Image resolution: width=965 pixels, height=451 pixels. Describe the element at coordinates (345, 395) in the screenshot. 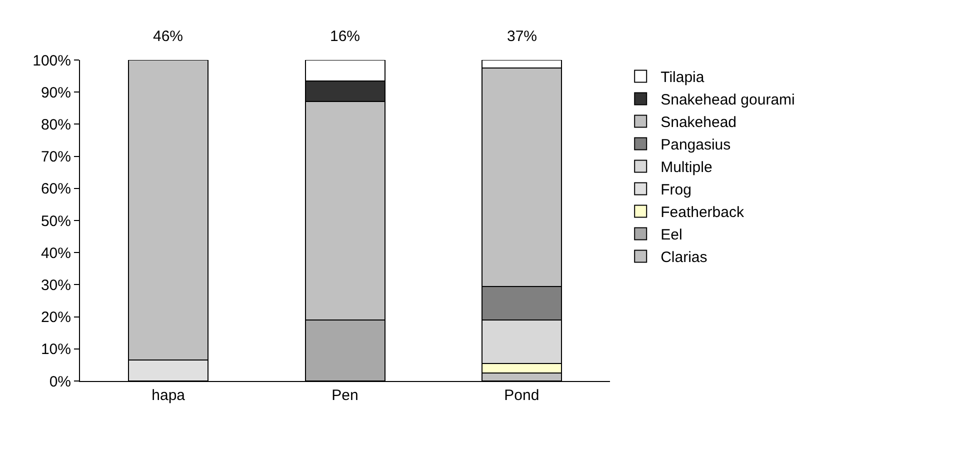

I see `x-tick-label: Pen` at that location.